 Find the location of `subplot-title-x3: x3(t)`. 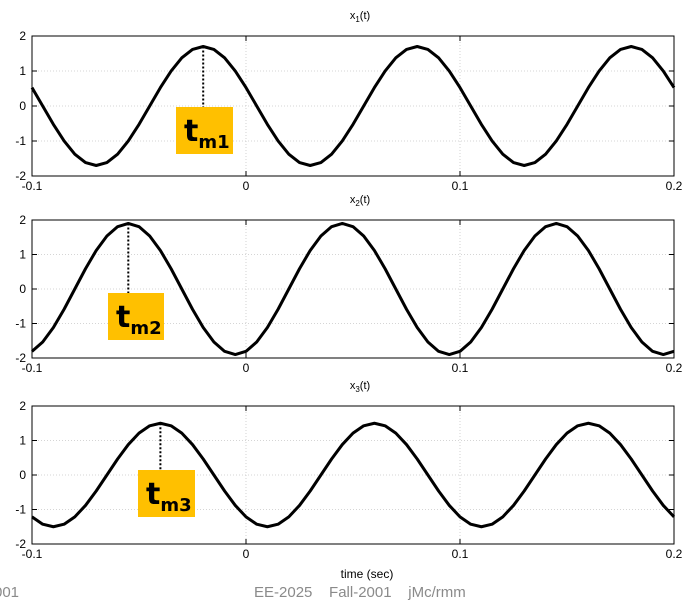

subplot-title-x3: x3(t) is located at coordinates (360, 387).